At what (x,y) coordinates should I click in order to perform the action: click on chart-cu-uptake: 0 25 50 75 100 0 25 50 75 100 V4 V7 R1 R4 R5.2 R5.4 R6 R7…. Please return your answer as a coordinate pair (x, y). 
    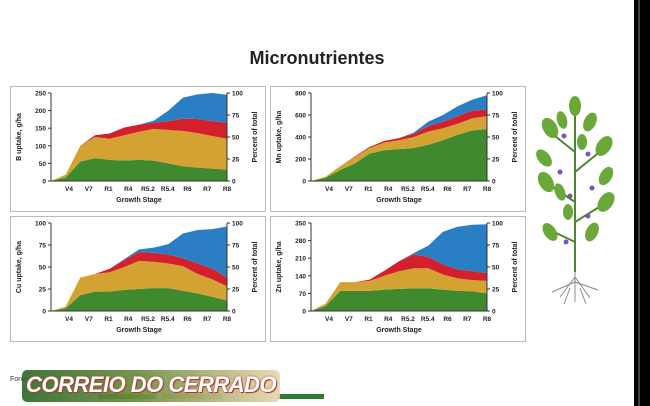
    Looking at the image, I should click on (138, 279).